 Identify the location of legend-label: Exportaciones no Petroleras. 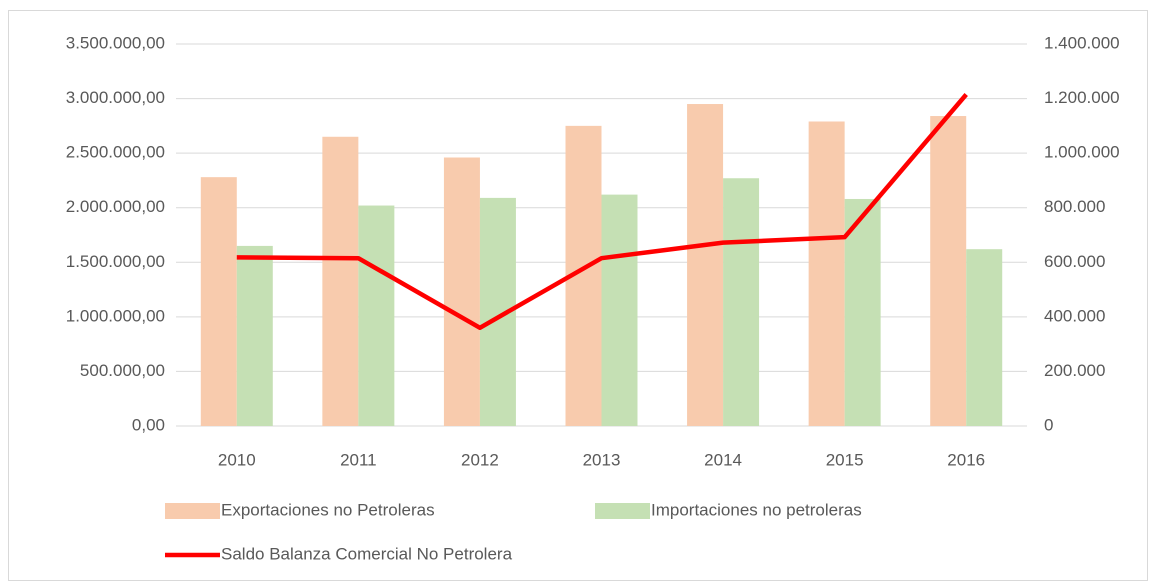
(328, 509).